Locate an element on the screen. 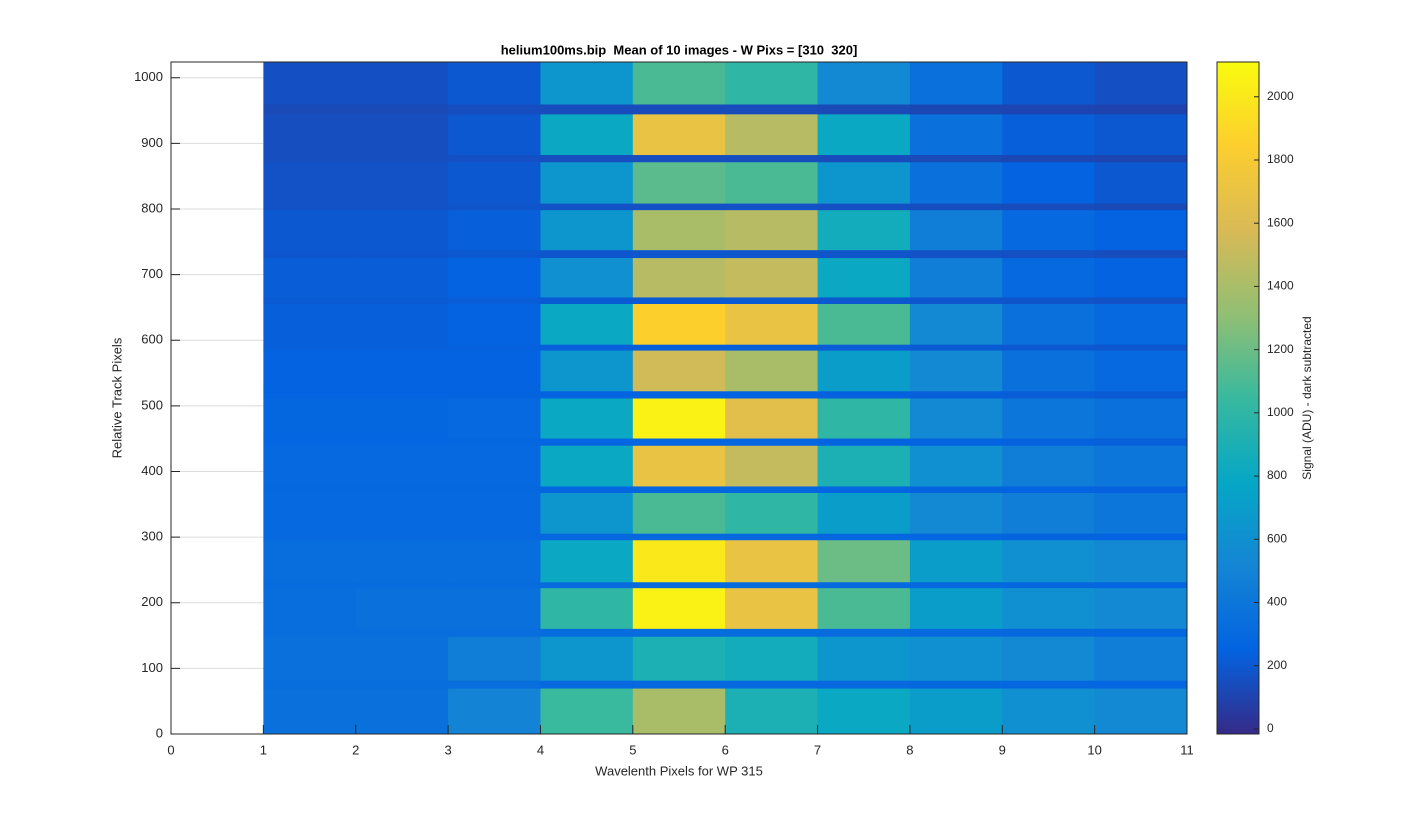 The width and height of the screenshot is (1425, 825). x-tick-label: 1 is located at coordinates (263, 749).